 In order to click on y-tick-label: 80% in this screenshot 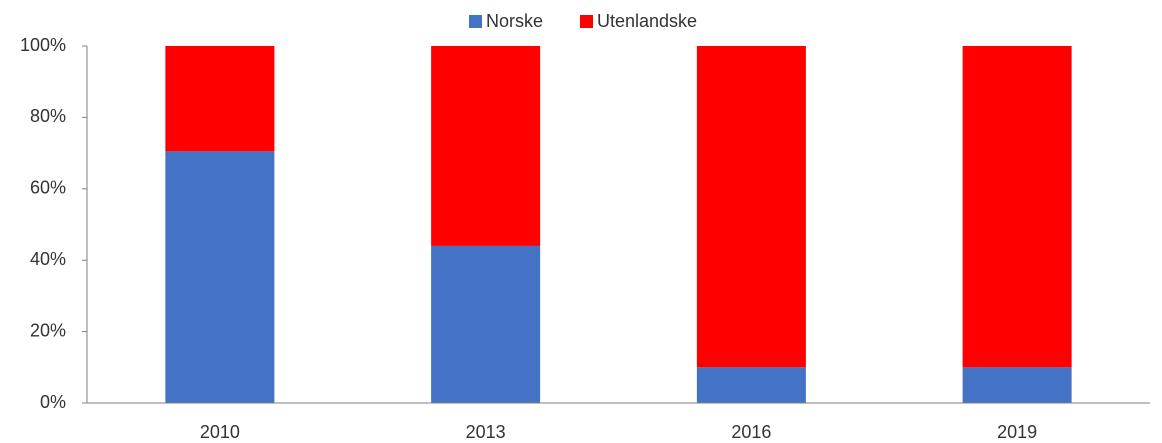, I will do `click(48, 116)`.